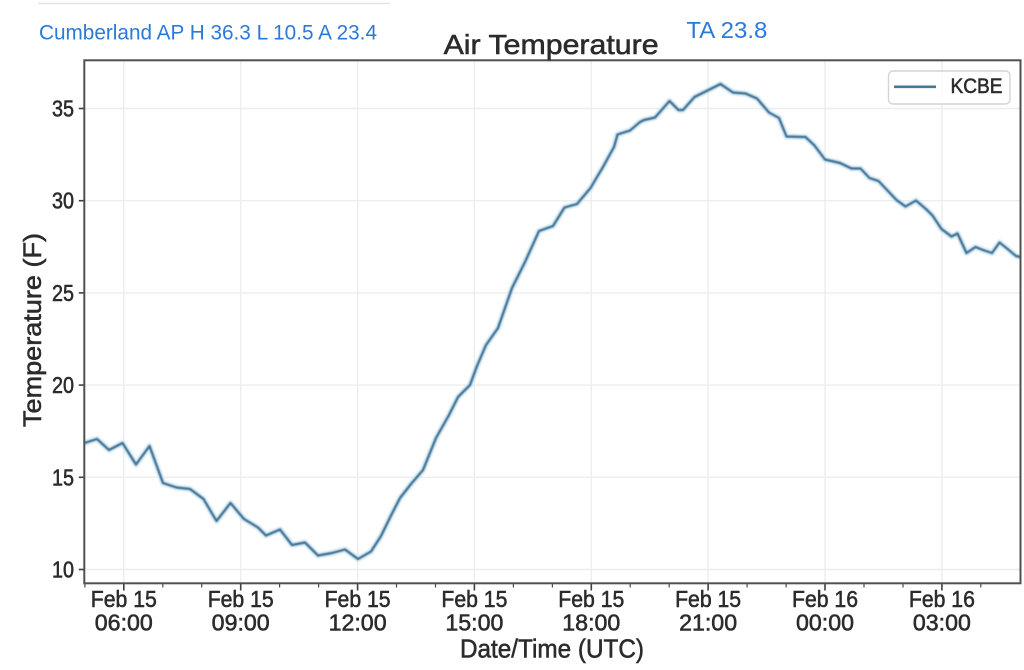 The height and width of the screenshot is (670, 1024). I want to click on svg-text: 12:00, so click(358, 623).